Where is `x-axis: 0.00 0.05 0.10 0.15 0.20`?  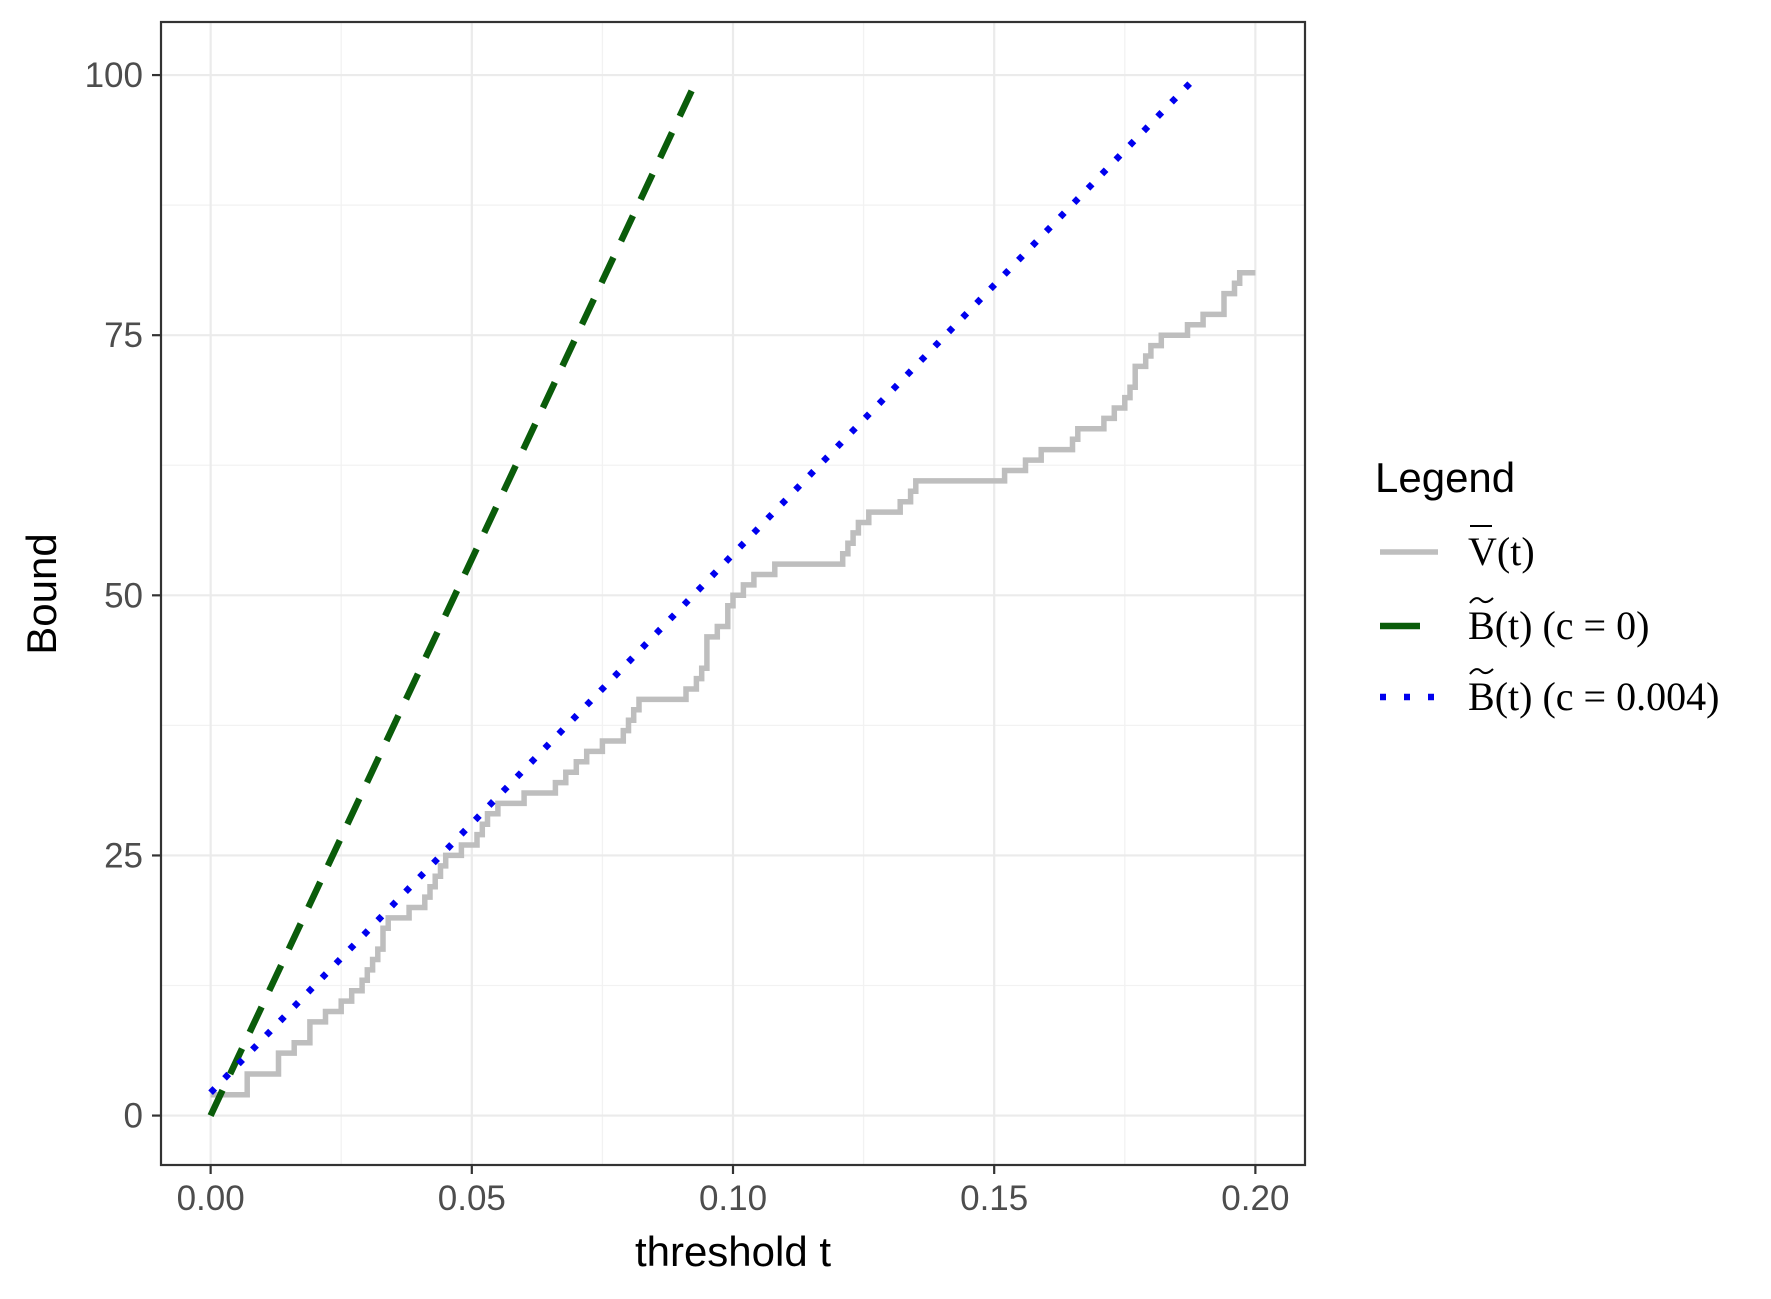
x-axis: 0.00 0.05 0.10 0.15 0.20 is located at coordinates (733, 1191).